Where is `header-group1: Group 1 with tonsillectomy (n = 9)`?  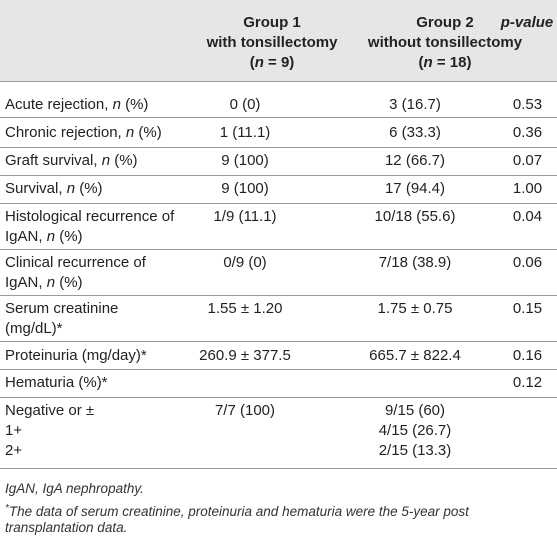
header-group1: Group 1 with tonsillectomy (n = 9) is located at coordinates (272, 43).